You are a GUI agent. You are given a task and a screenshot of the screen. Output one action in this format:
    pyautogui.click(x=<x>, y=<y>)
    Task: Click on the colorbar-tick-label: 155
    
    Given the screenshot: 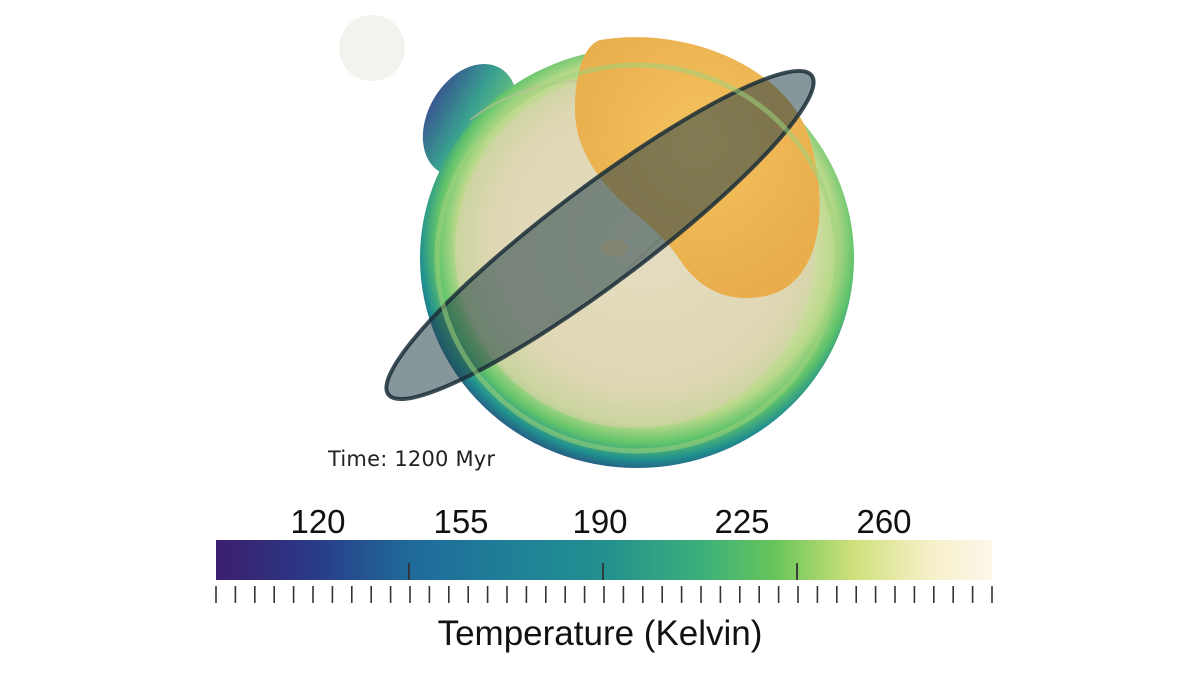 What is the action you would take?
    pyautogui.click(x=461, y=521)
    